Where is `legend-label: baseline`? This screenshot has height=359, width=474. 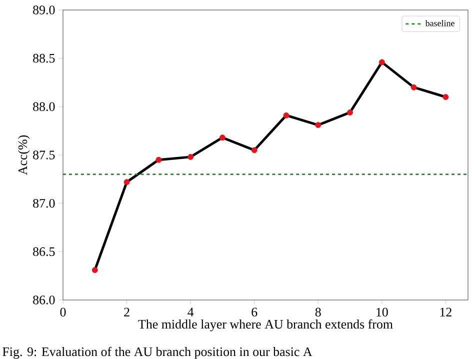
legend-label: baseline is located at coordinates (439, 23).